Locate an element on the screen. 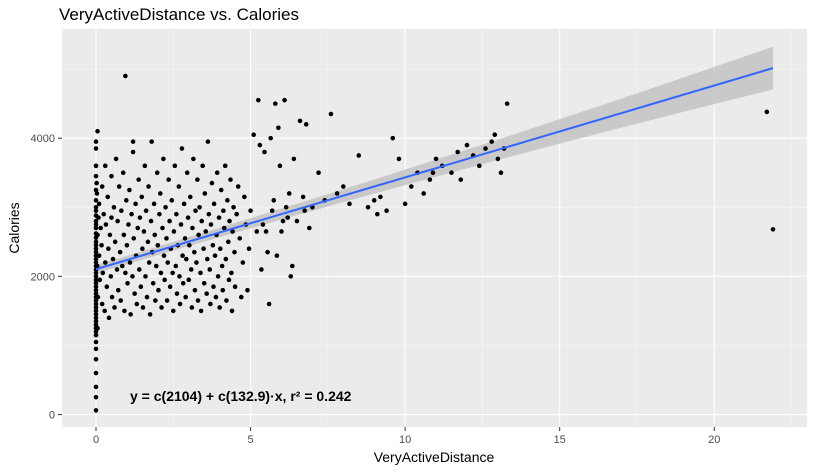  x-tick-label: 5 is located at coordinates (251, 440).